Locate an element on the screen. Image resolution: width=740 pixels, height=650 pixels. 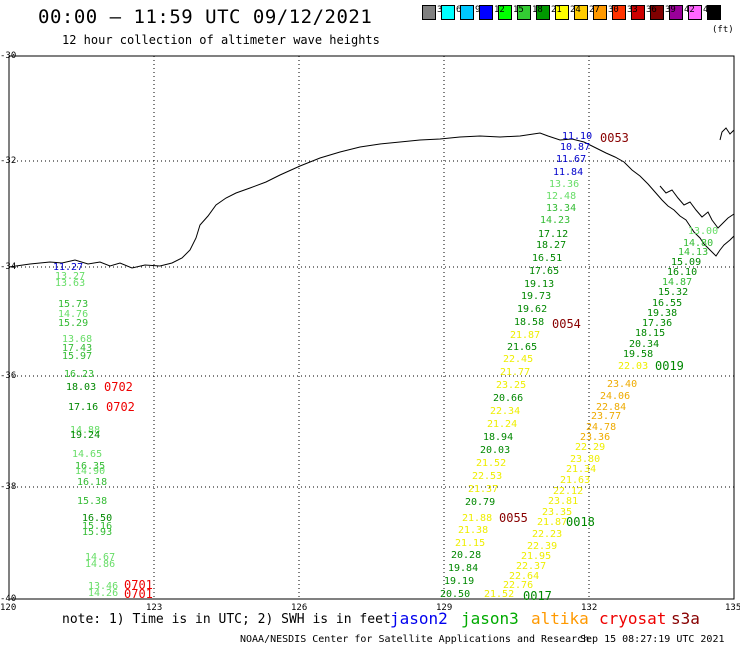
observation-value: 22.03 is located at coordinates (633, 366).